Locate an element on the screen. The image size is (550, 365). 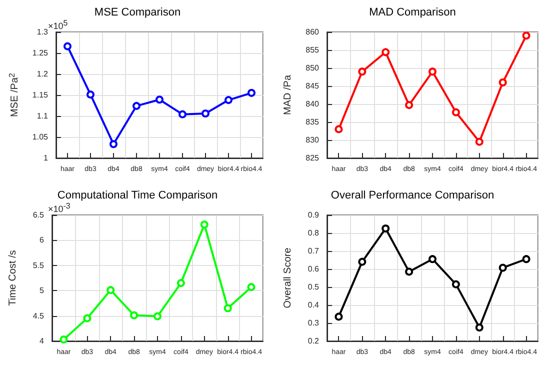
y-tick-label: 0.4 is located at coordinates (314, 304).